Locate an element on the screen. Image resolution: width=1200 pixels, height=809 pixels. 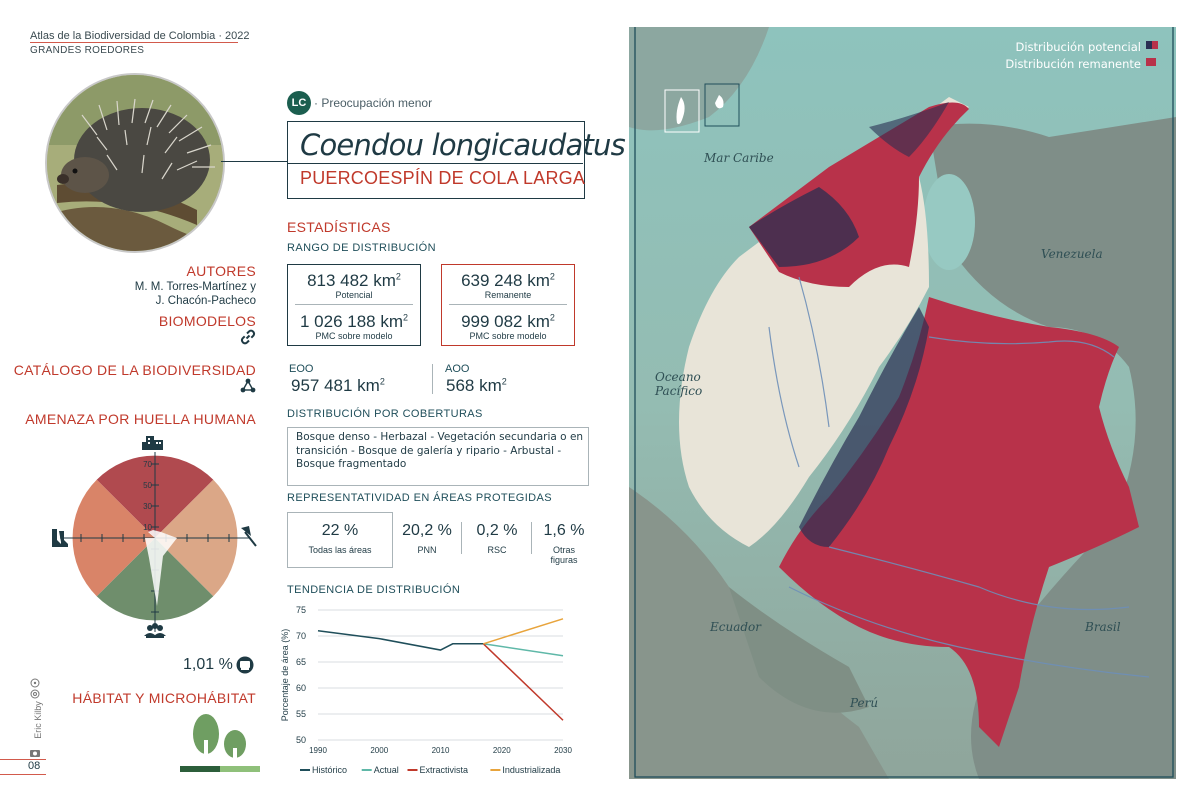
x-tick-label: 2000 is located at coordinates (379, 750).